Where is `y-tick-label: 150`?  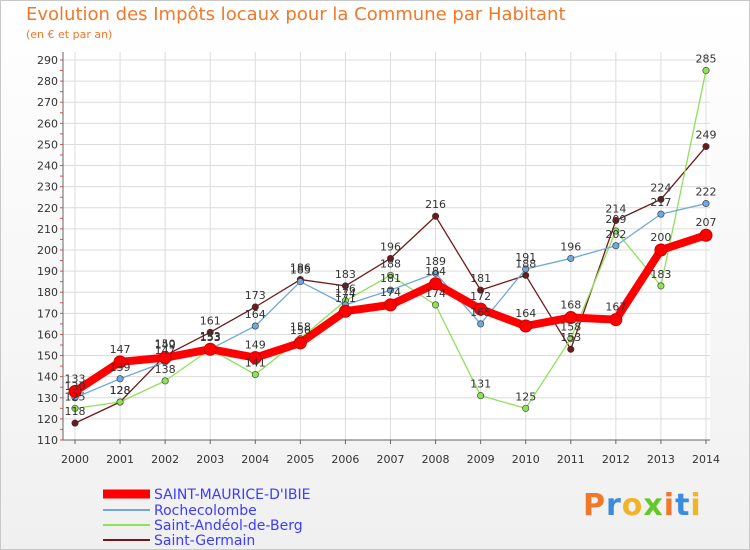 y-tick-label: 150 is located at coordinates (47, 356).